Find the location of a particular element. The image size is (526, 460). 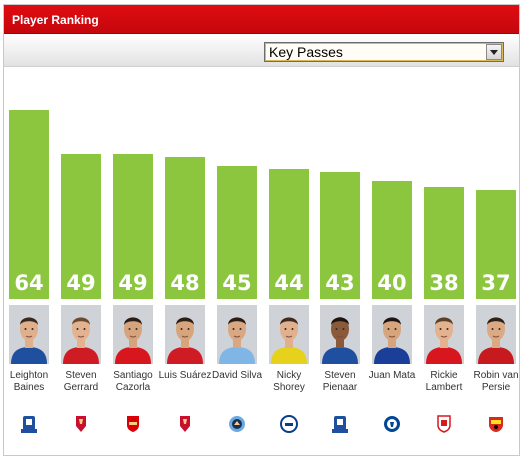

player-name: Steven Gerrard is located at coordinates (81, 381).